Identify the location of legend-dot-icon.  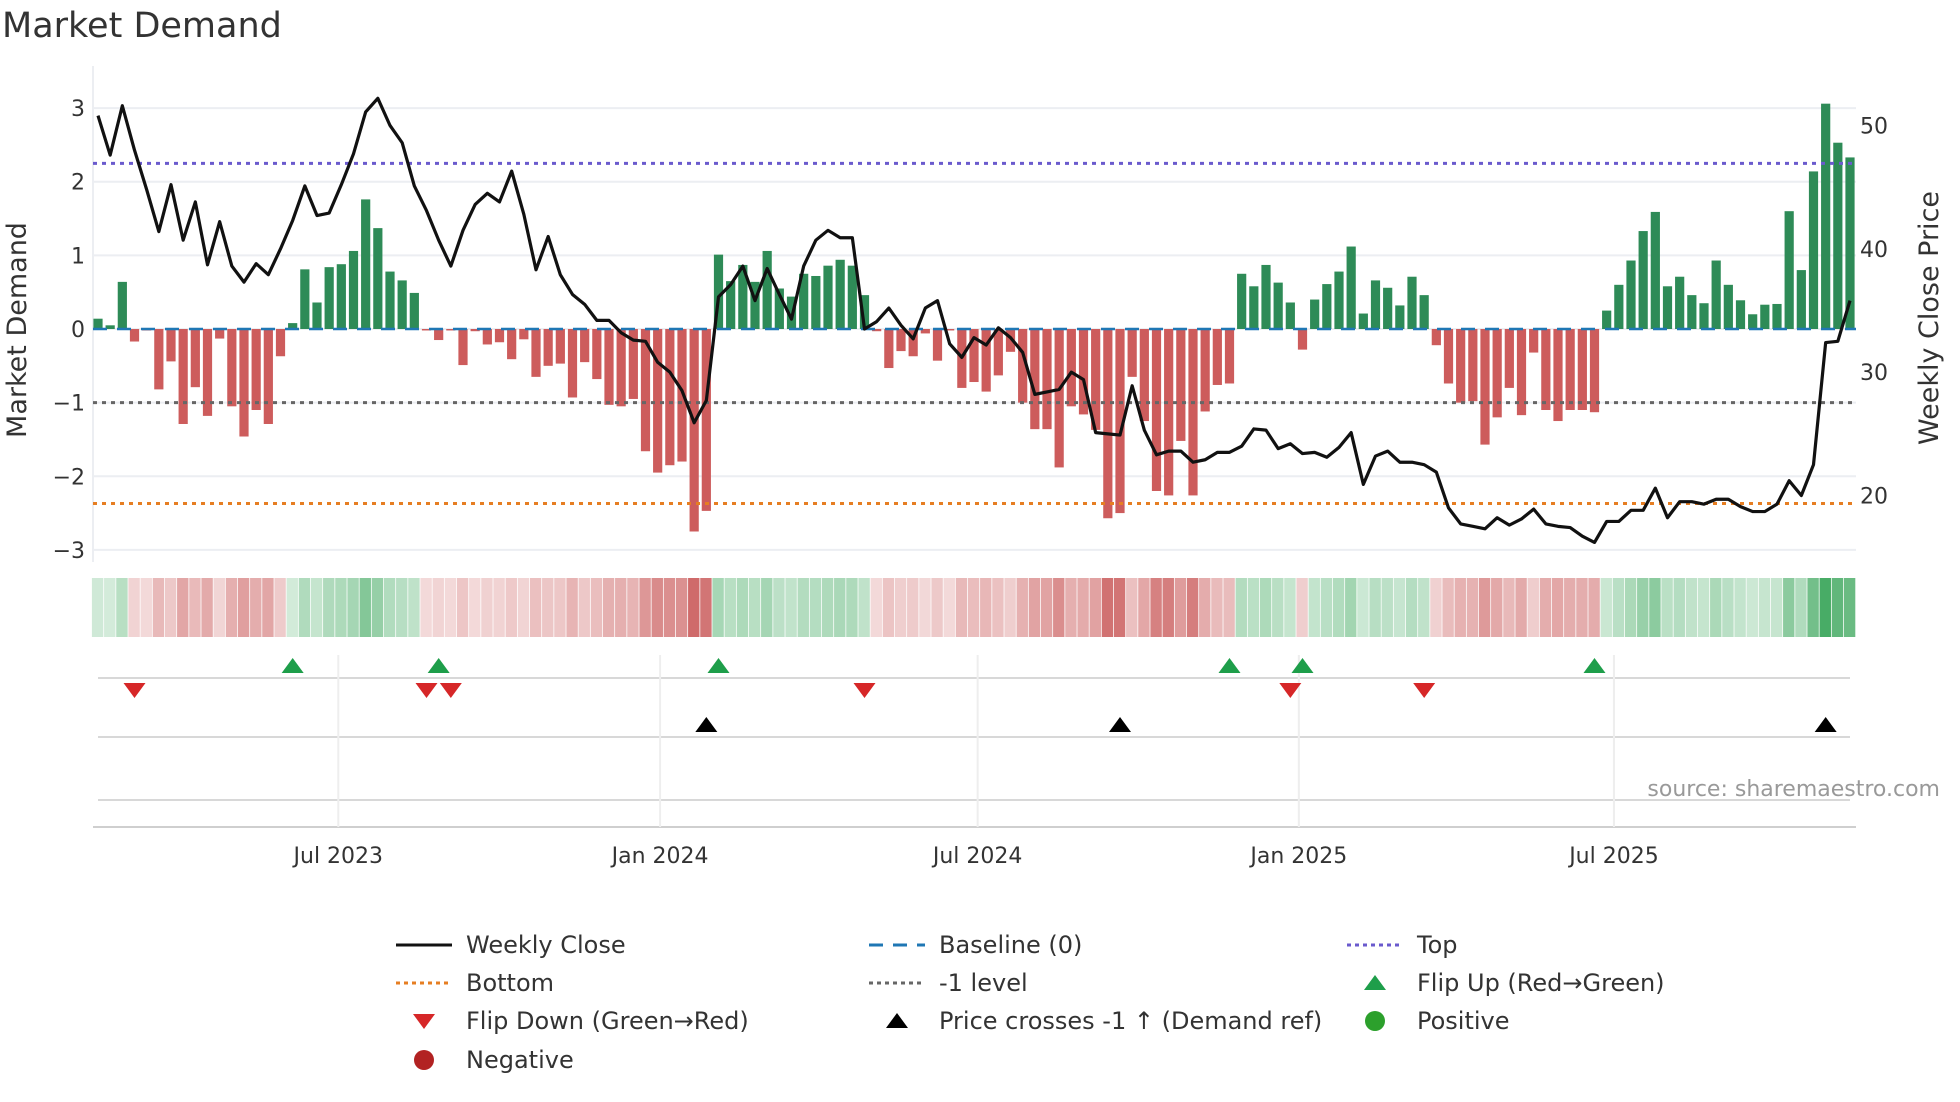
(424, 1060).